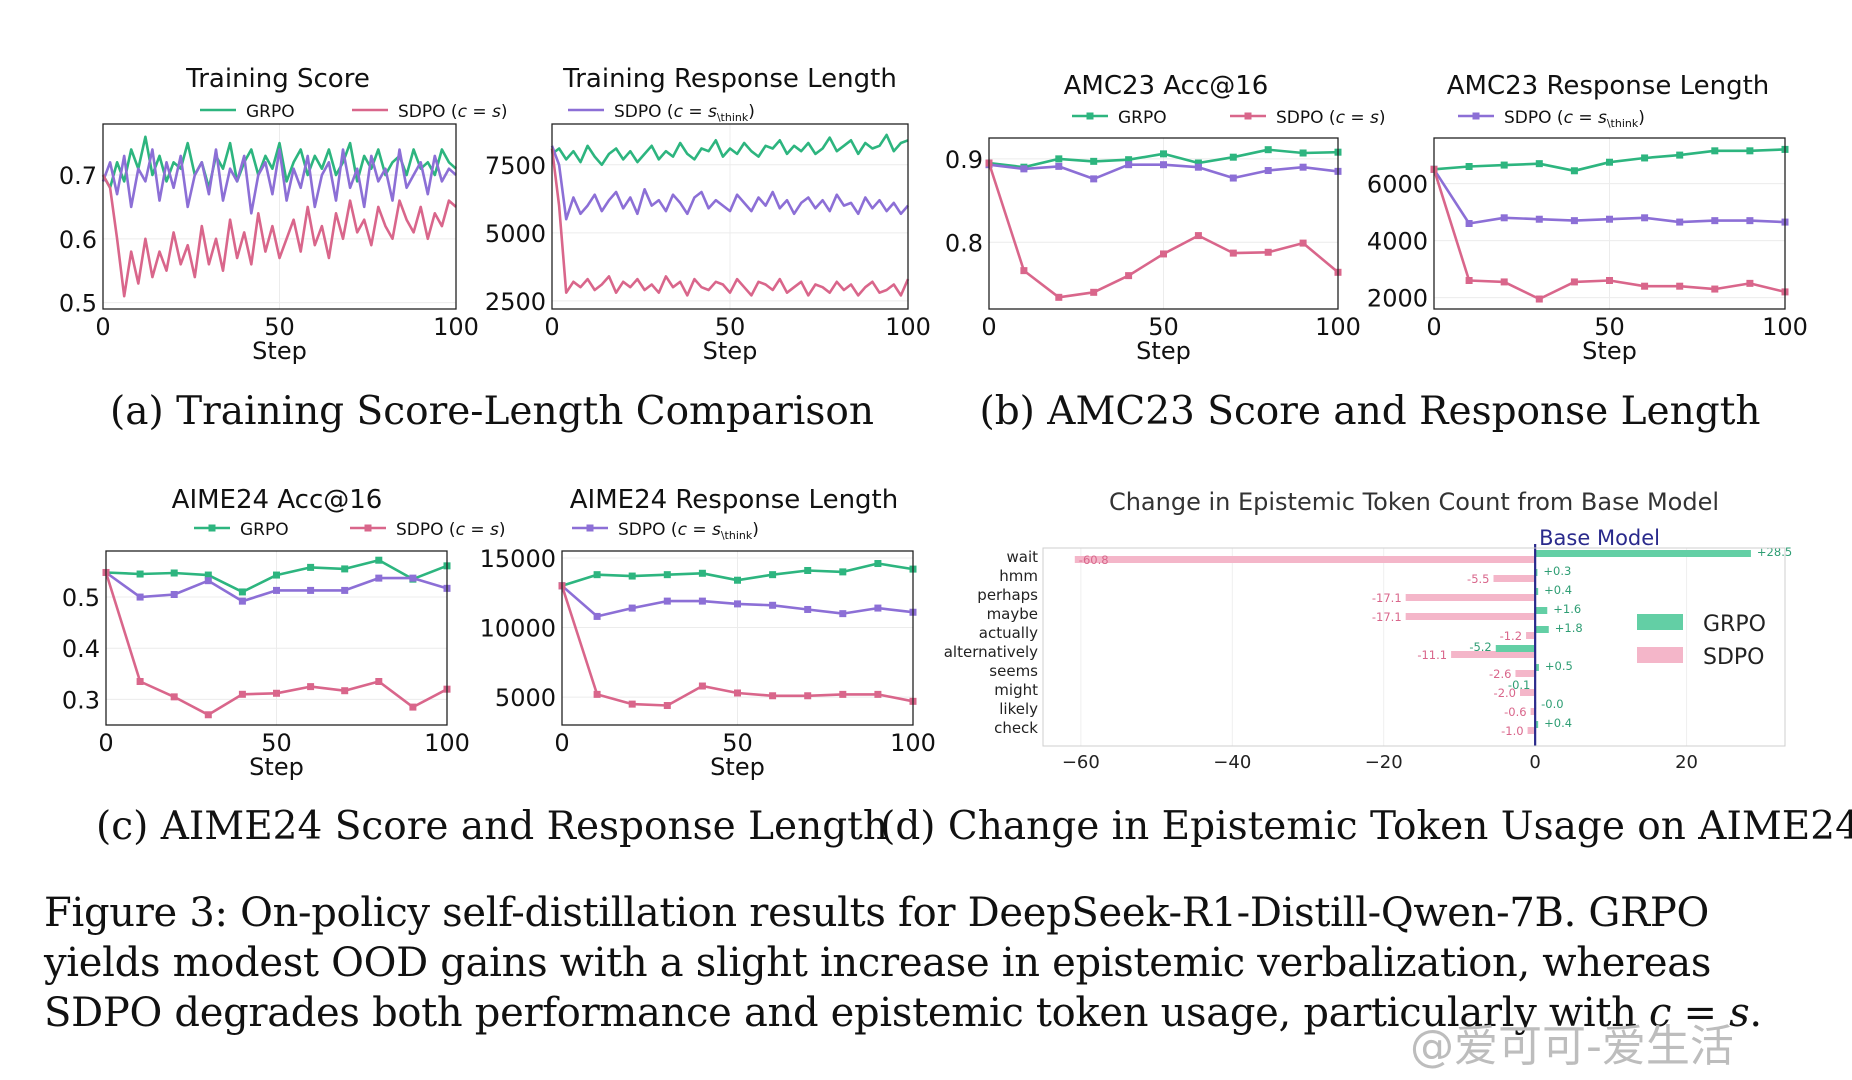 This screenshot has height=1080, width=1852. What do you see at coordinates (279, 236) in the screenshot?
I see `training-score-series-sdpo-c-s` at bounding box center [279, 236].